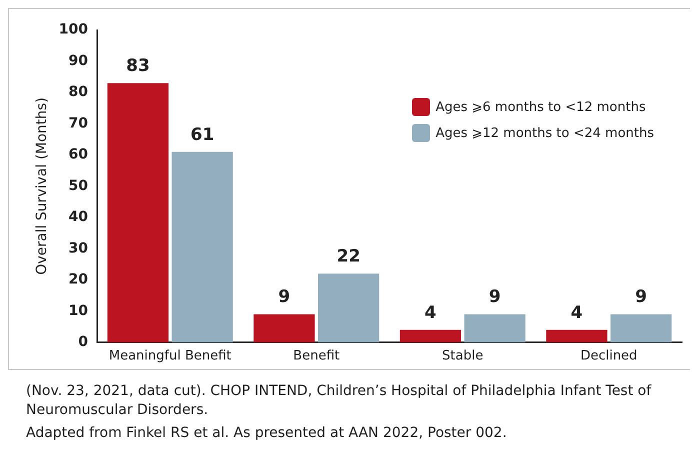  I want to click on x-tick-label: Meaningful Benefit, so click(170, 356).